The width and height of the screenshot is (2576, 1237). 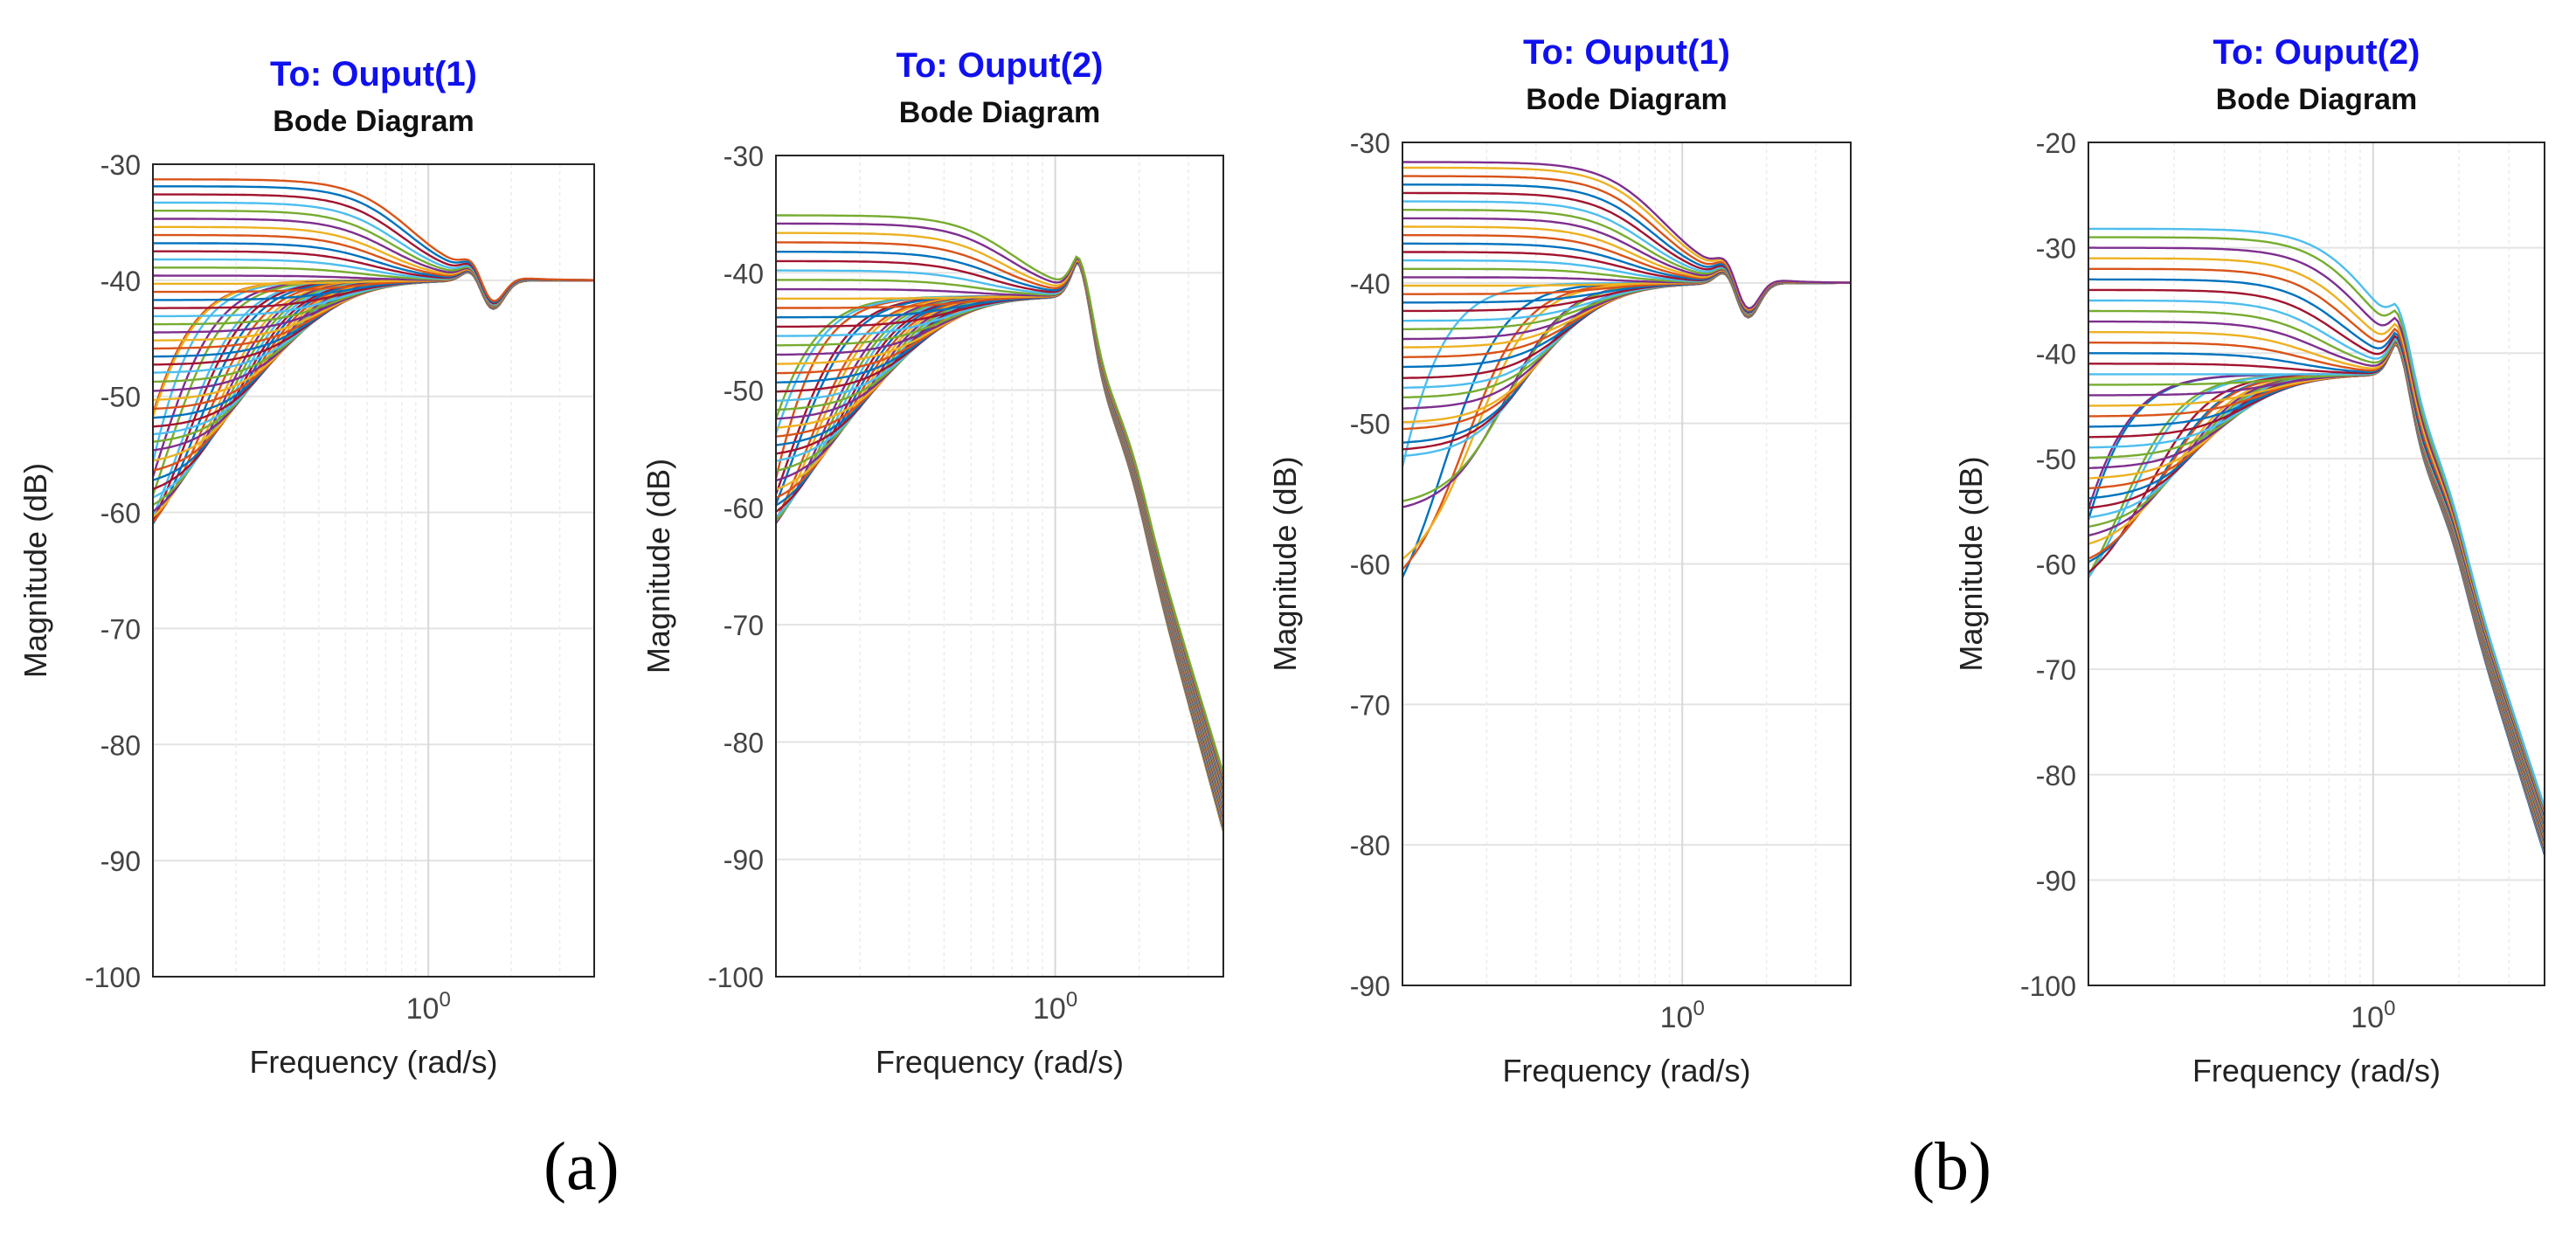 What do you see at coordinates (1951, 1166) in the screenshot?
I see `caption-b: (b)` at bounding box center [1951, 1166].